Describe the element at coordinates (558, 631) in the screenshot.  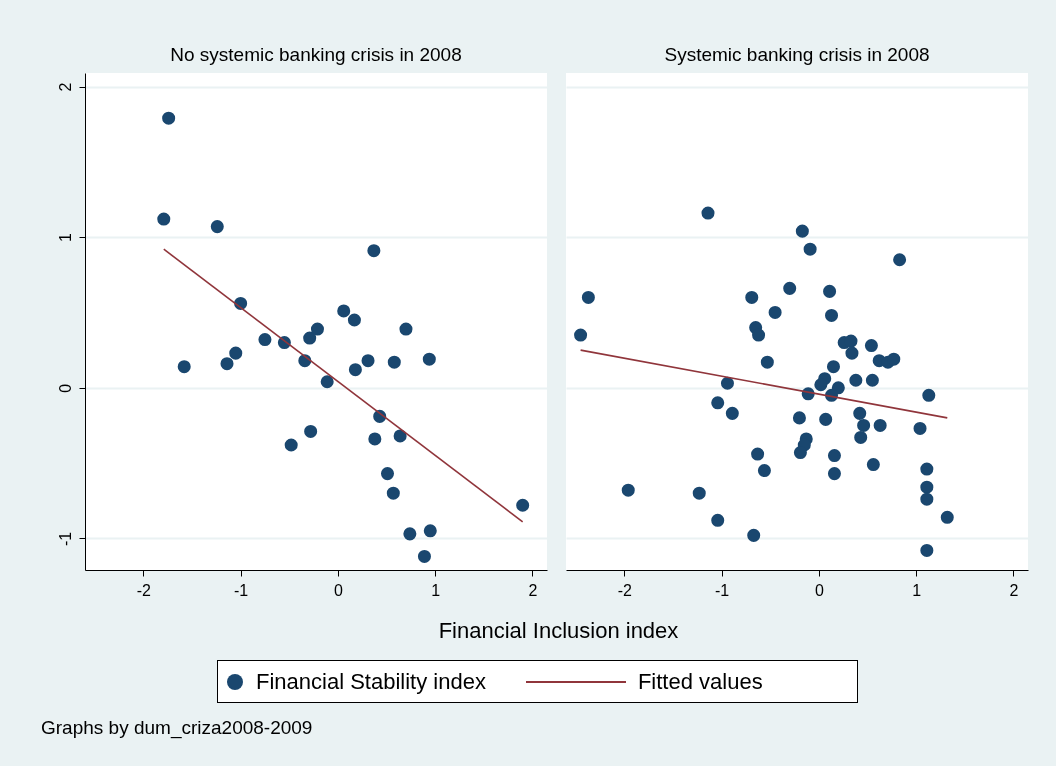
I see `x-axis-title: Financial Inclusion index` at that location.